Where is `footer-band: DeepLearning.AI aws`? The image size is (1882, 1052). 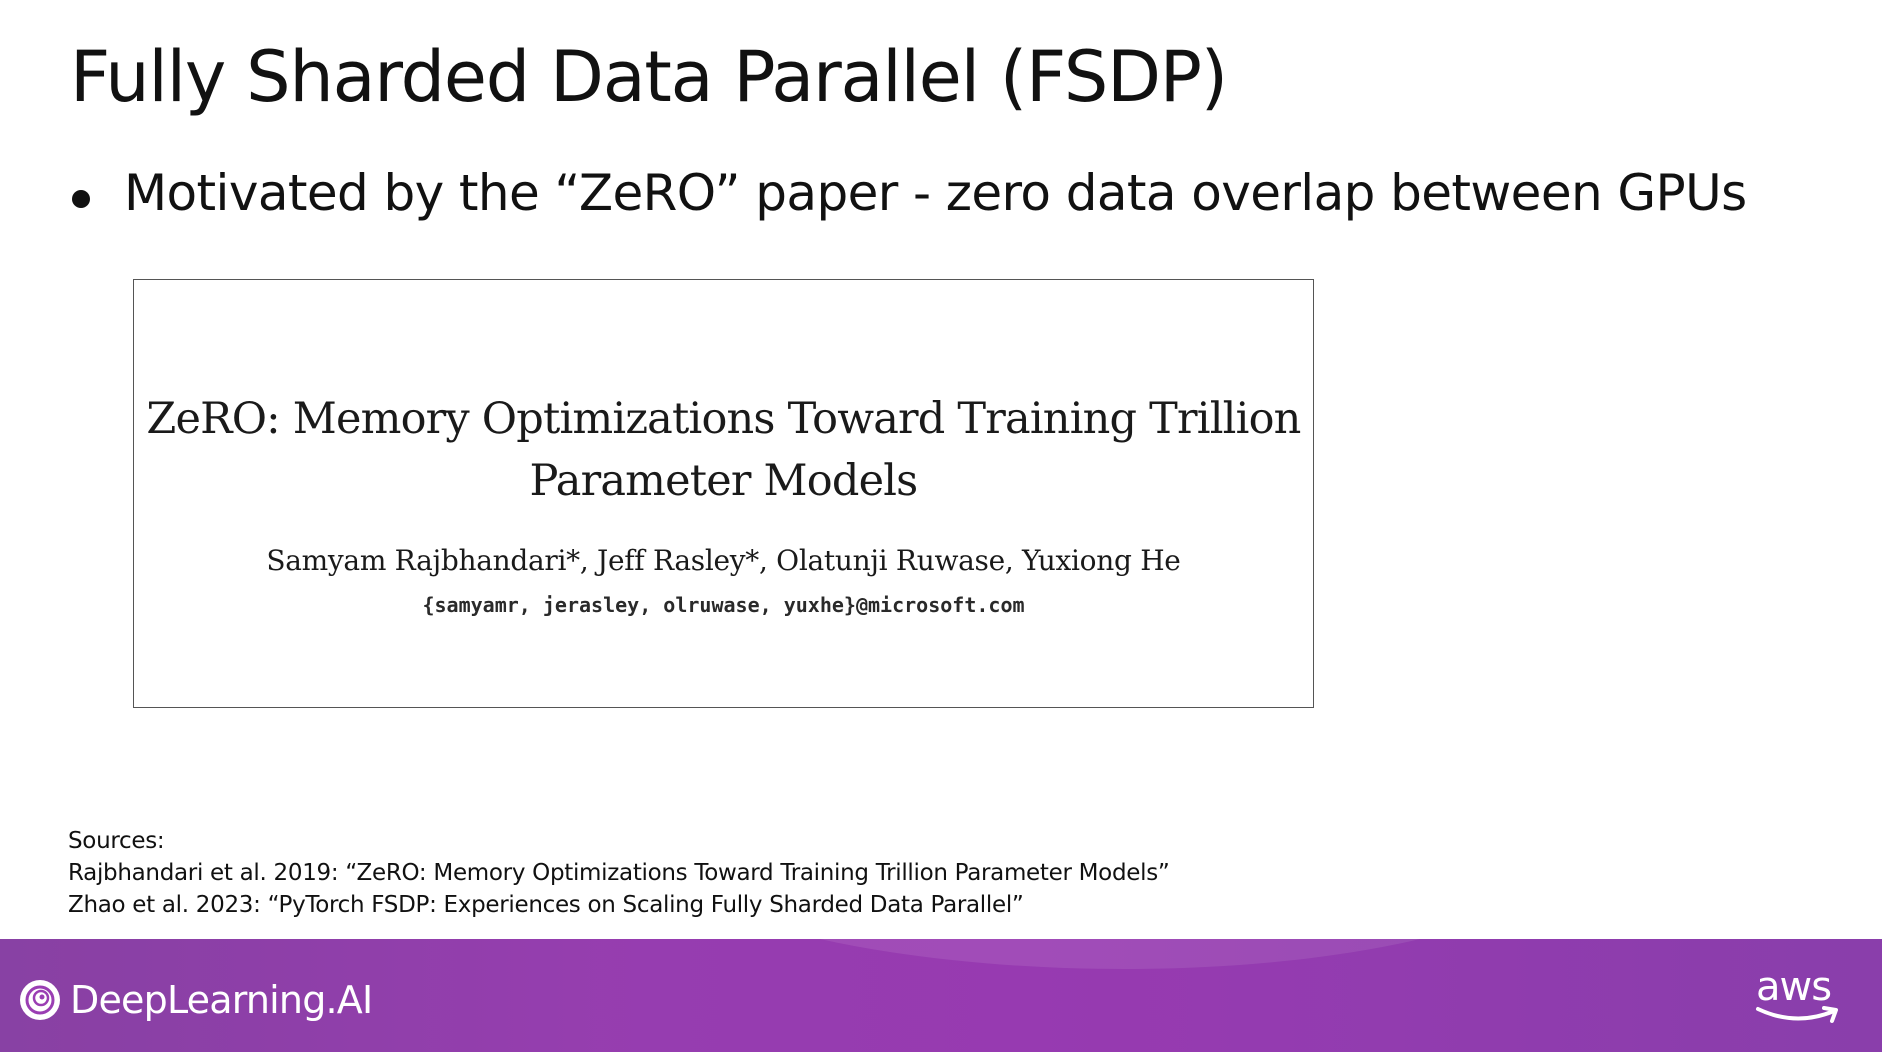
footer-band: DeepLearning.AI aws is located at coordinates (941, 995).